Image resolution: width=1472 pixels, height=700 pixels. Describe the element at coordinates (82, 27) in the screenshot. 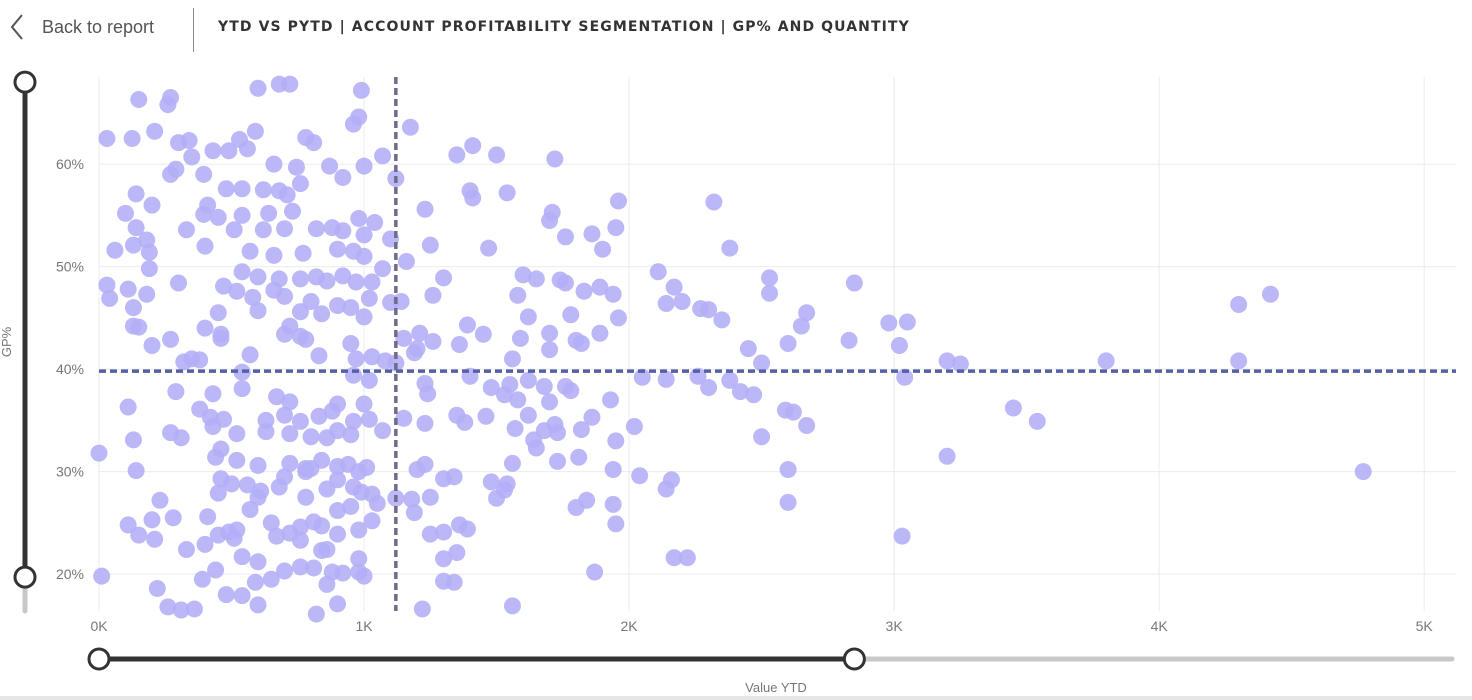

I see `back-to-report-button: Back to report` at that location.